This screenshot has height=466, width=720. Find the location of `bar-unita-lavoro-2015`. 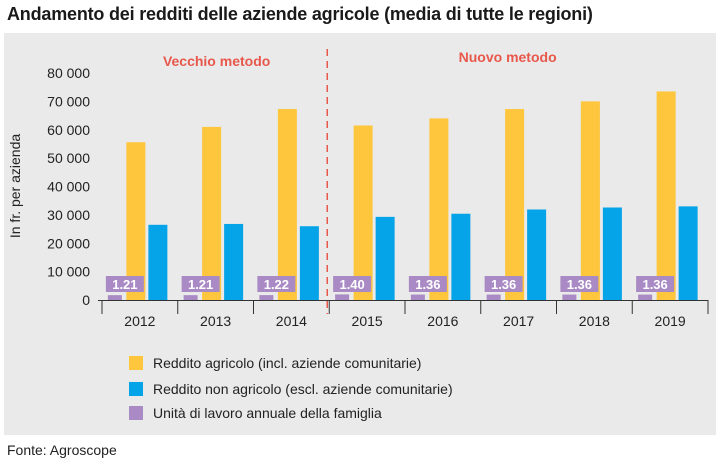

bar-unita-lavoro-2015 is located at coordinates (342, 297).